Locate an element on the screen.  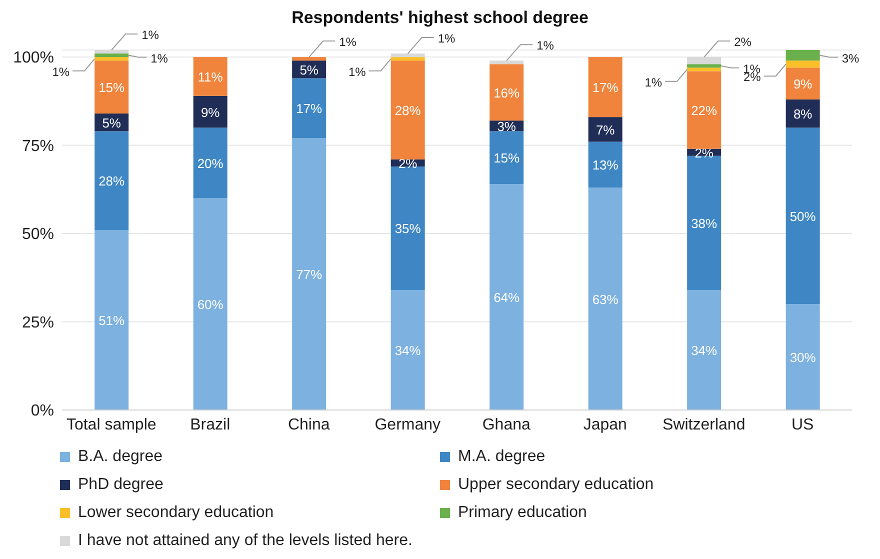
data-label: 77% is located at coordinates (309, 274).